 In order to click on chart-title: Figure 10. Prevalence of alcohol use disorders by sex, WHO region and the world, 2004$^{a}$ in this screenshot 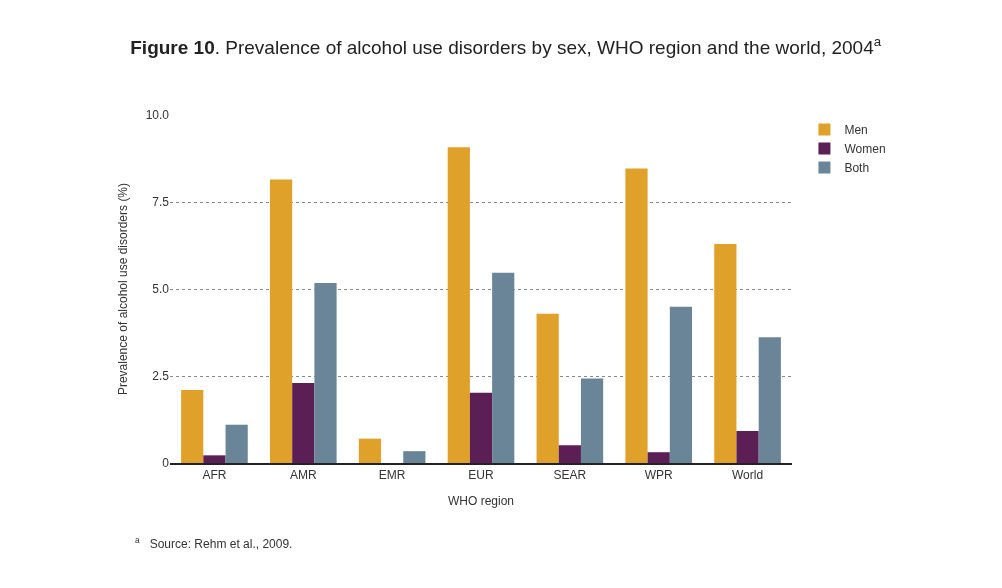, I will do `click(506, 46)`.